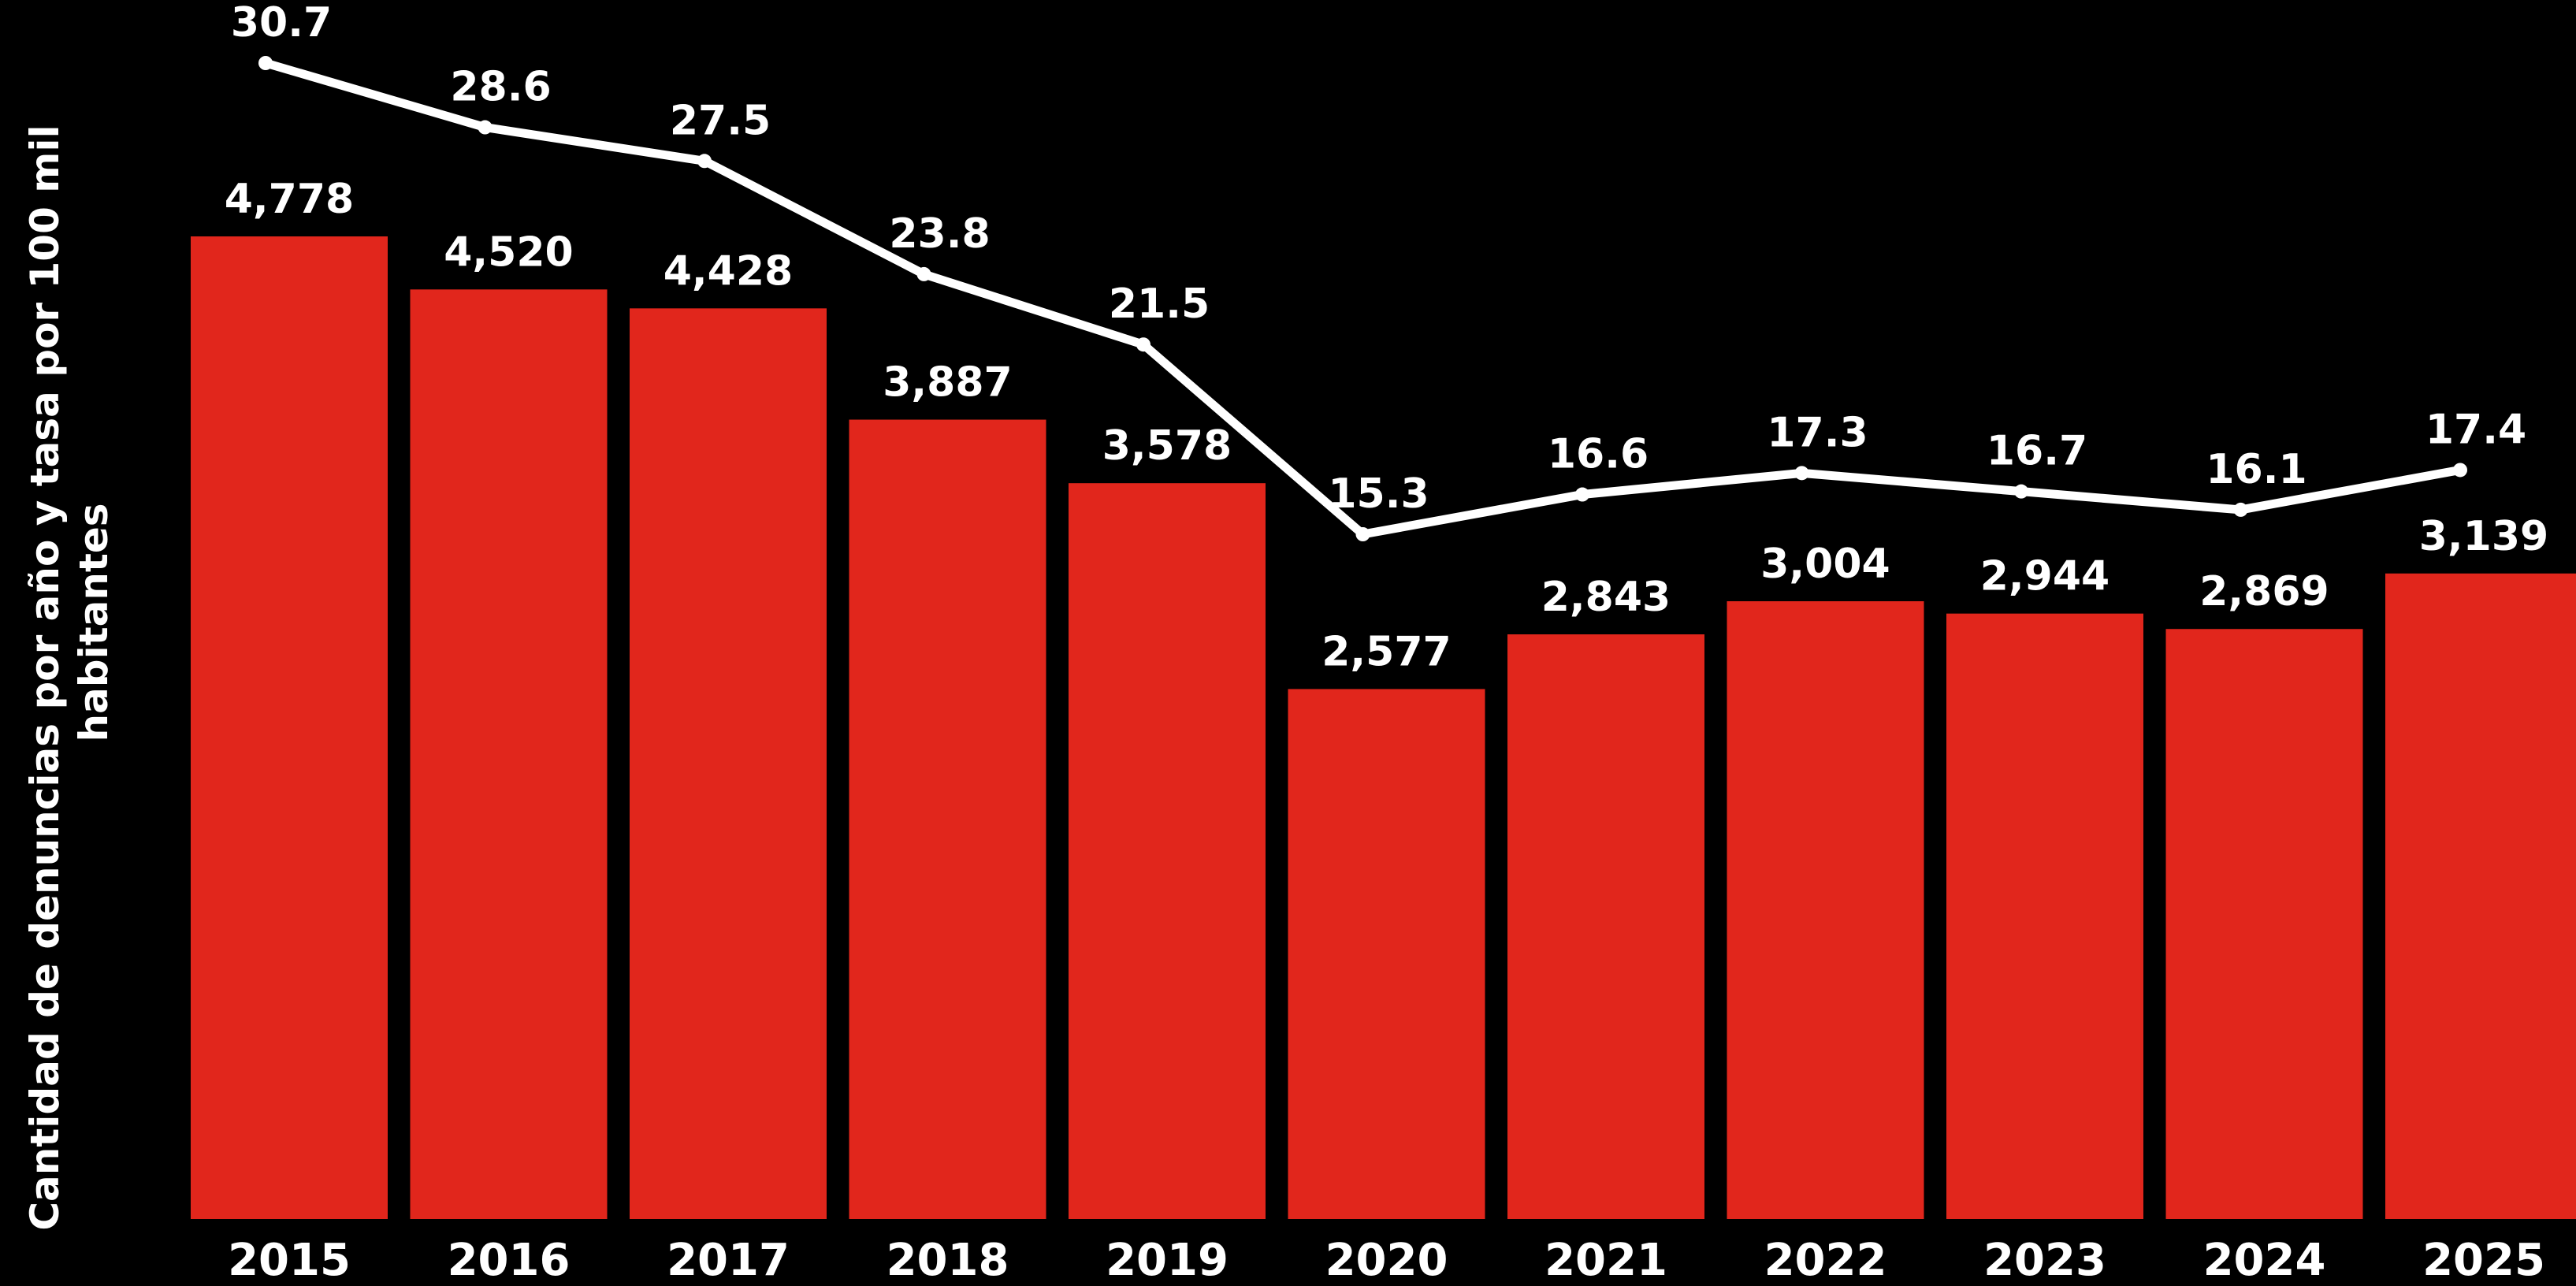  I want to click on line-point-2020, so click(1362, 534).